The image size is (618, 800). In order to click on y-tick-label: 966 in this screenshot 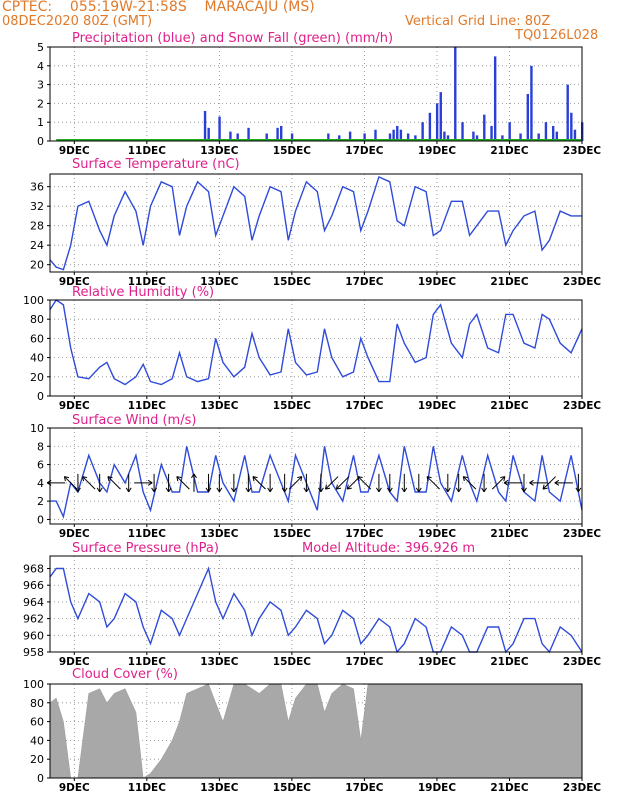, I will do `click(33, 585)`.